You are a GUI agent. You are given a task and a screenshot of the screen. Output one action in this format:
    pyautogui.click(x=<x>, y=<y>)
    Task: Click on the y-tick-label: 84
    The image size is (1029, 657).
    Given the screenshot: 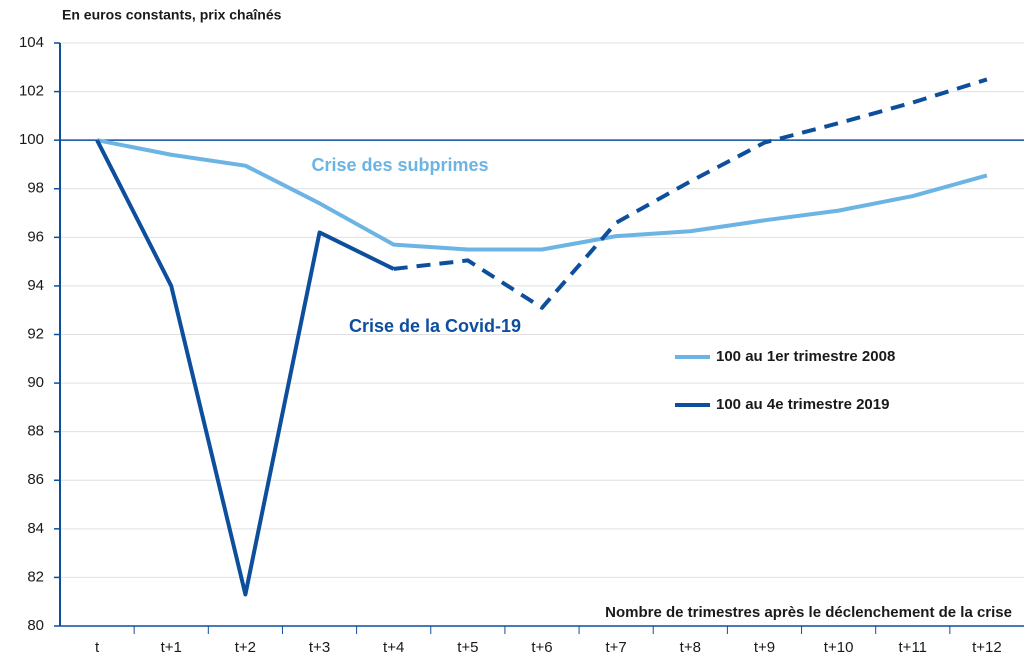 What is the action you would take?
    pyautogui.click(x=35, y=528)
    